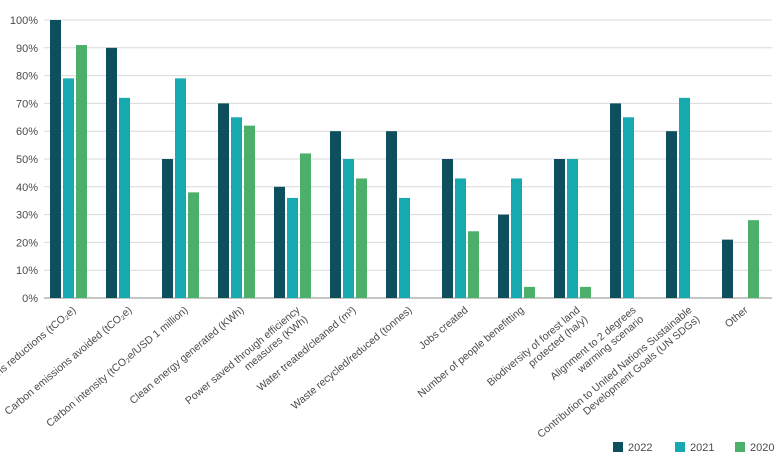 The width and height of the screenshot is (780, 470). I want to click on y-axis-tick-labels: 0% 10% 20% 30% 40% 50% 60% 70% 80% 90% 100%, so click(24, 160).